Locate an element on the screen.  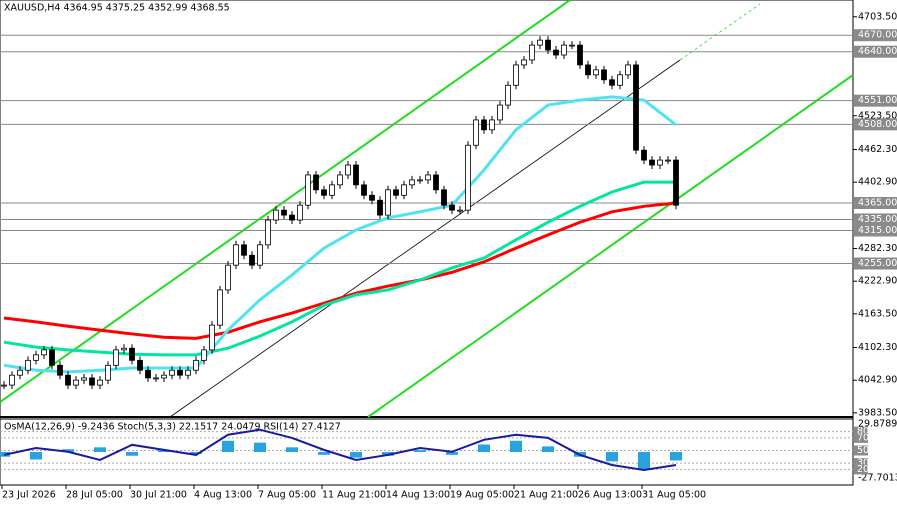
y-tick-label: 4402.90 is located at coordinates (877, 182).